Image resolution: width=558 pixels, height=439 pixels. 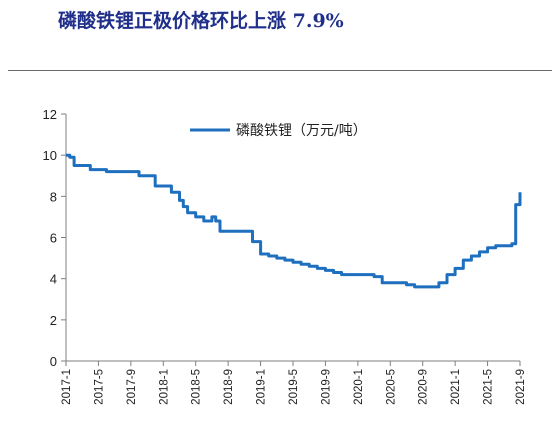 What do you see at coordinates (301, 131) in the screenshot?
I see `legend-label: 磷酸铁锂（万元/吨）` at bounding box center [301, 131].